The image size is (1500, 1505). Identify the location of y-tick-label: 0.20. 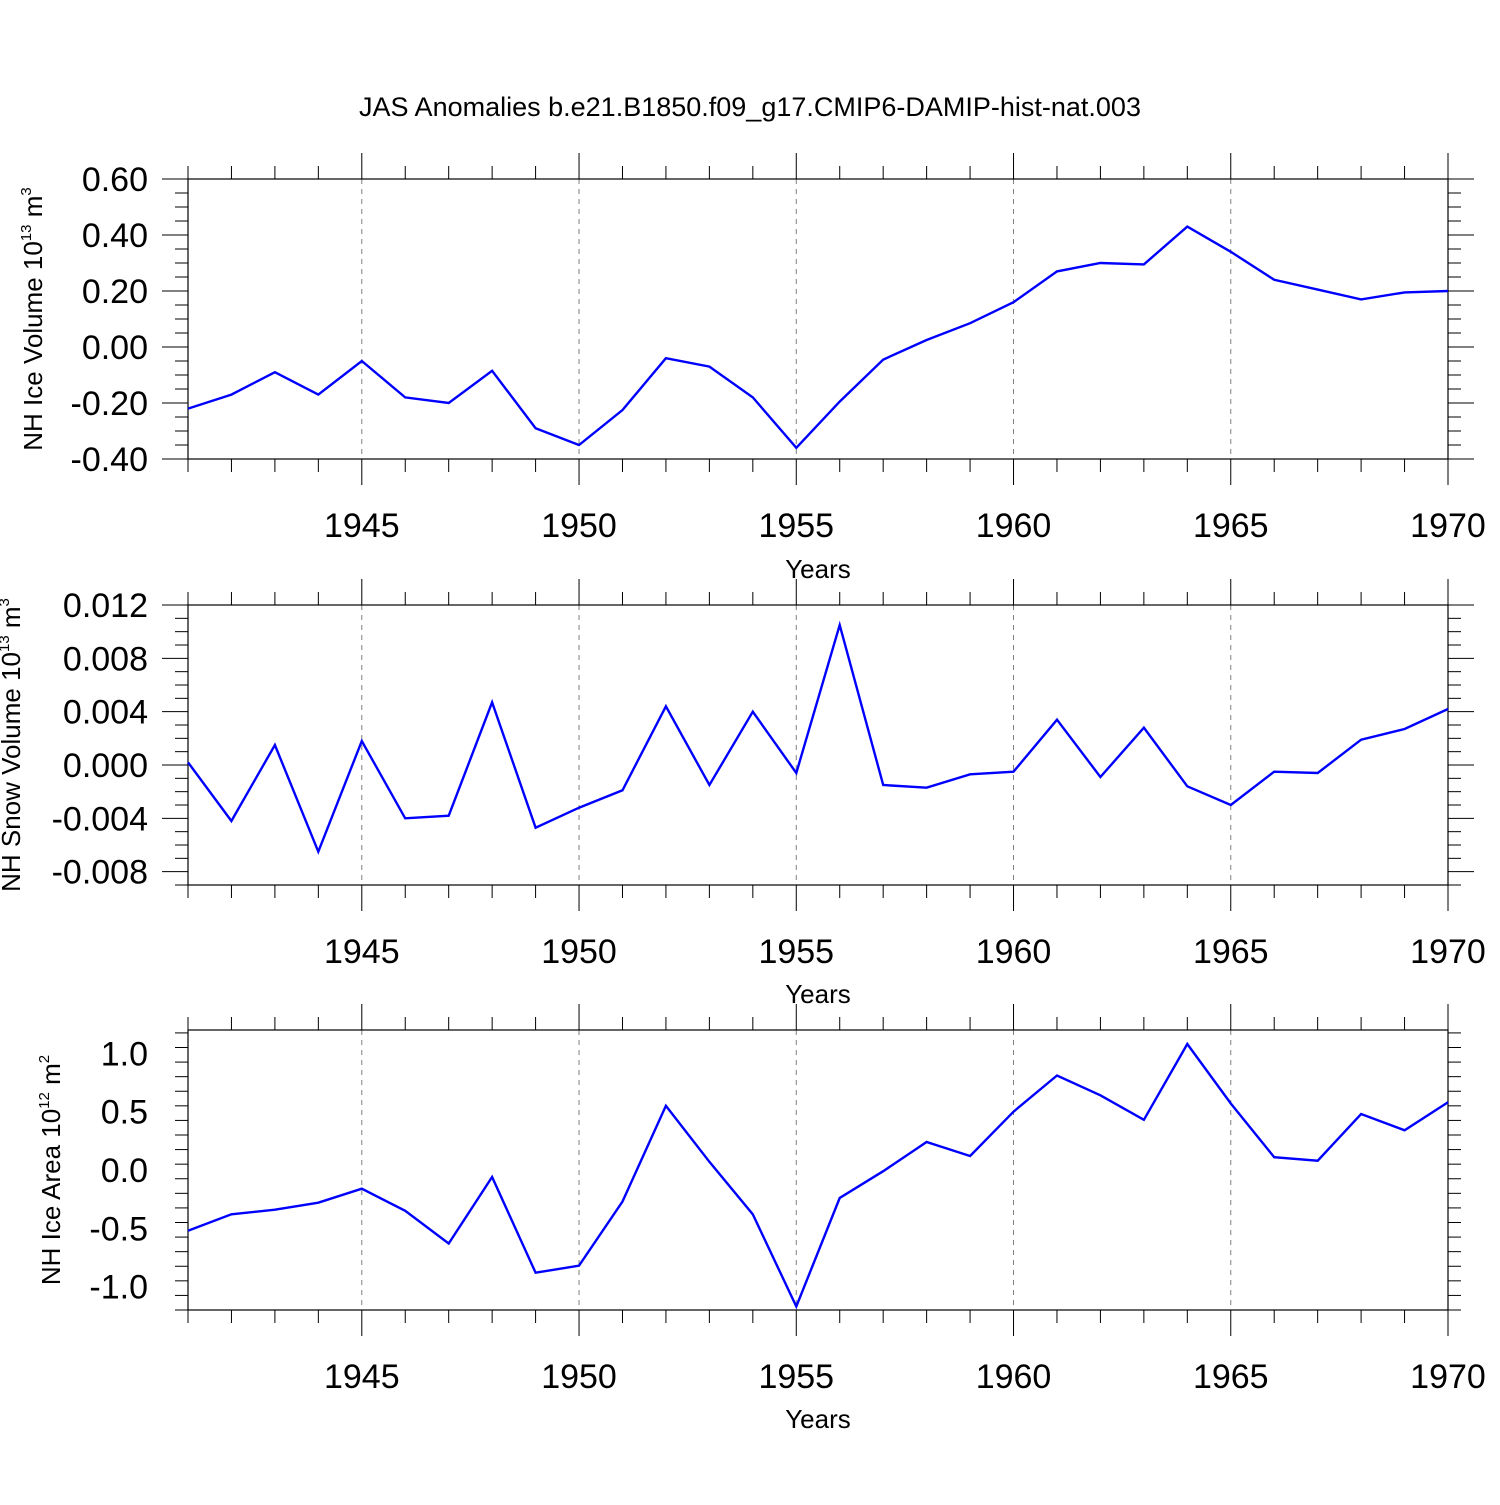
(115, 292).